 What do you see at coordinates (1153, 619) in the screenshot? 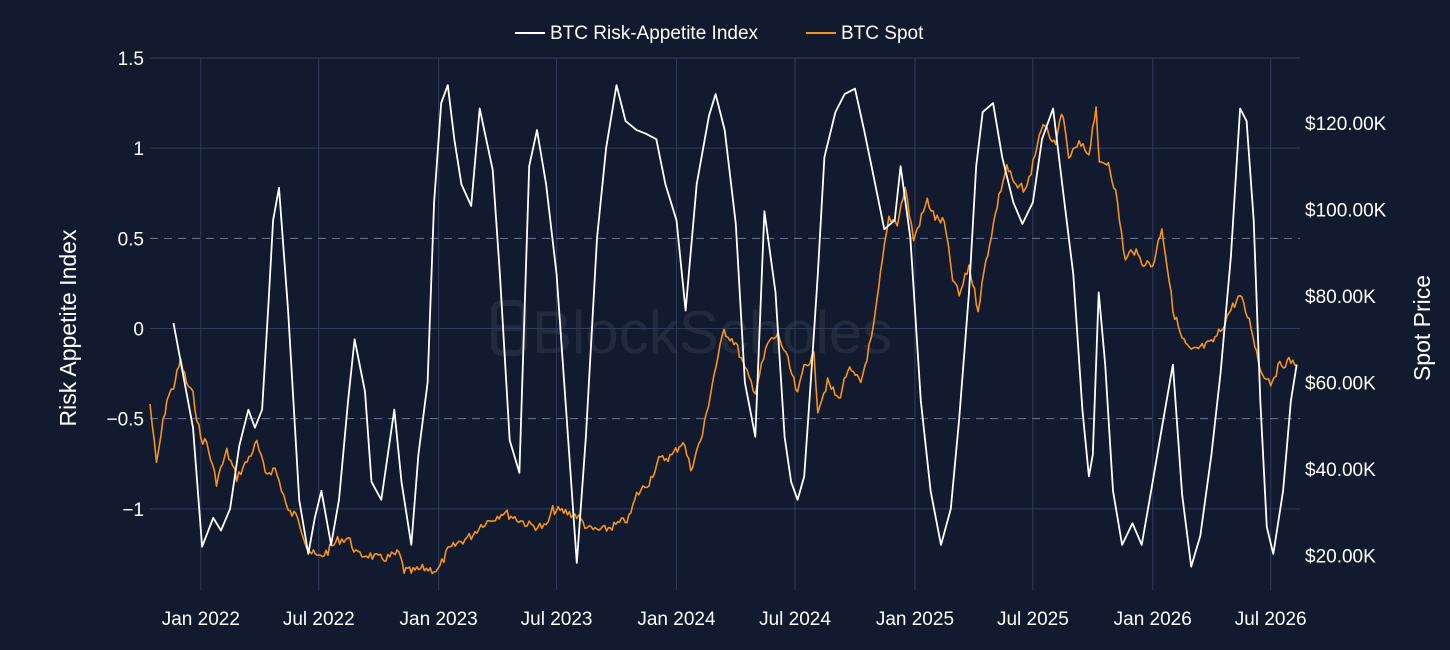
I see `x-tick-label: Jan 2026` at bounding box center [1153, 619].